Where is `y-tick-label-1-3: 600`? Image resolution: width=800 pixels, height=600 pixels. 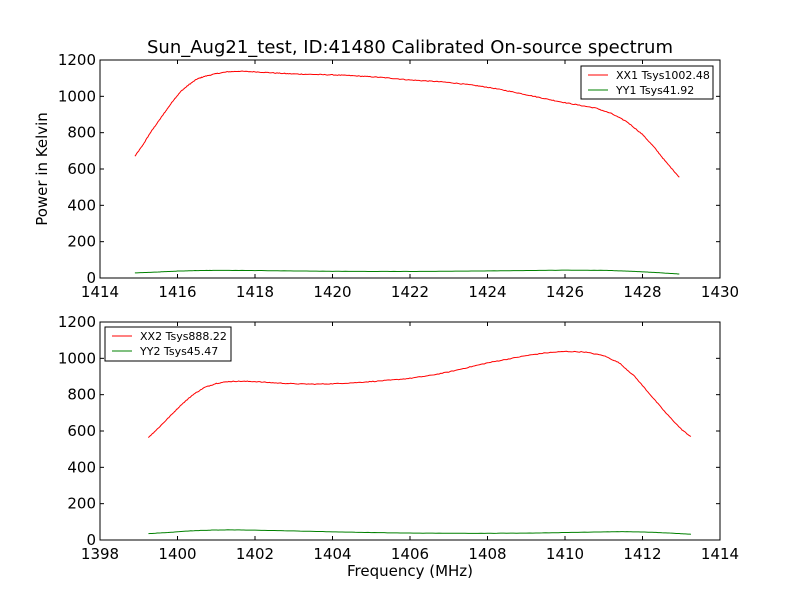 y-tick-label-1-3: 600 is located at coordinates (81, 431).